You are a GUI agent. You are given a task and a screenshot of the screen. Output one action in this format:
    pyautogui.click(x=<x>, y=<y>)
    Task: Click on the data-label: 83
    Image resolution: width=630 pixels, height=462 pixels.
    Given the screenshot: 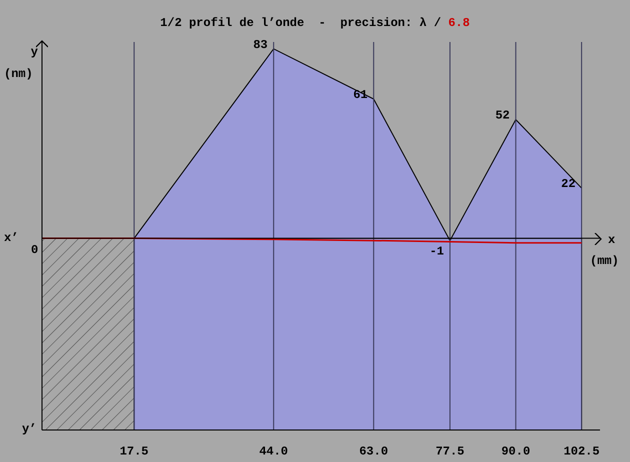 What is the action you would take?
    pyautogui.click(x=260, y=45)
    